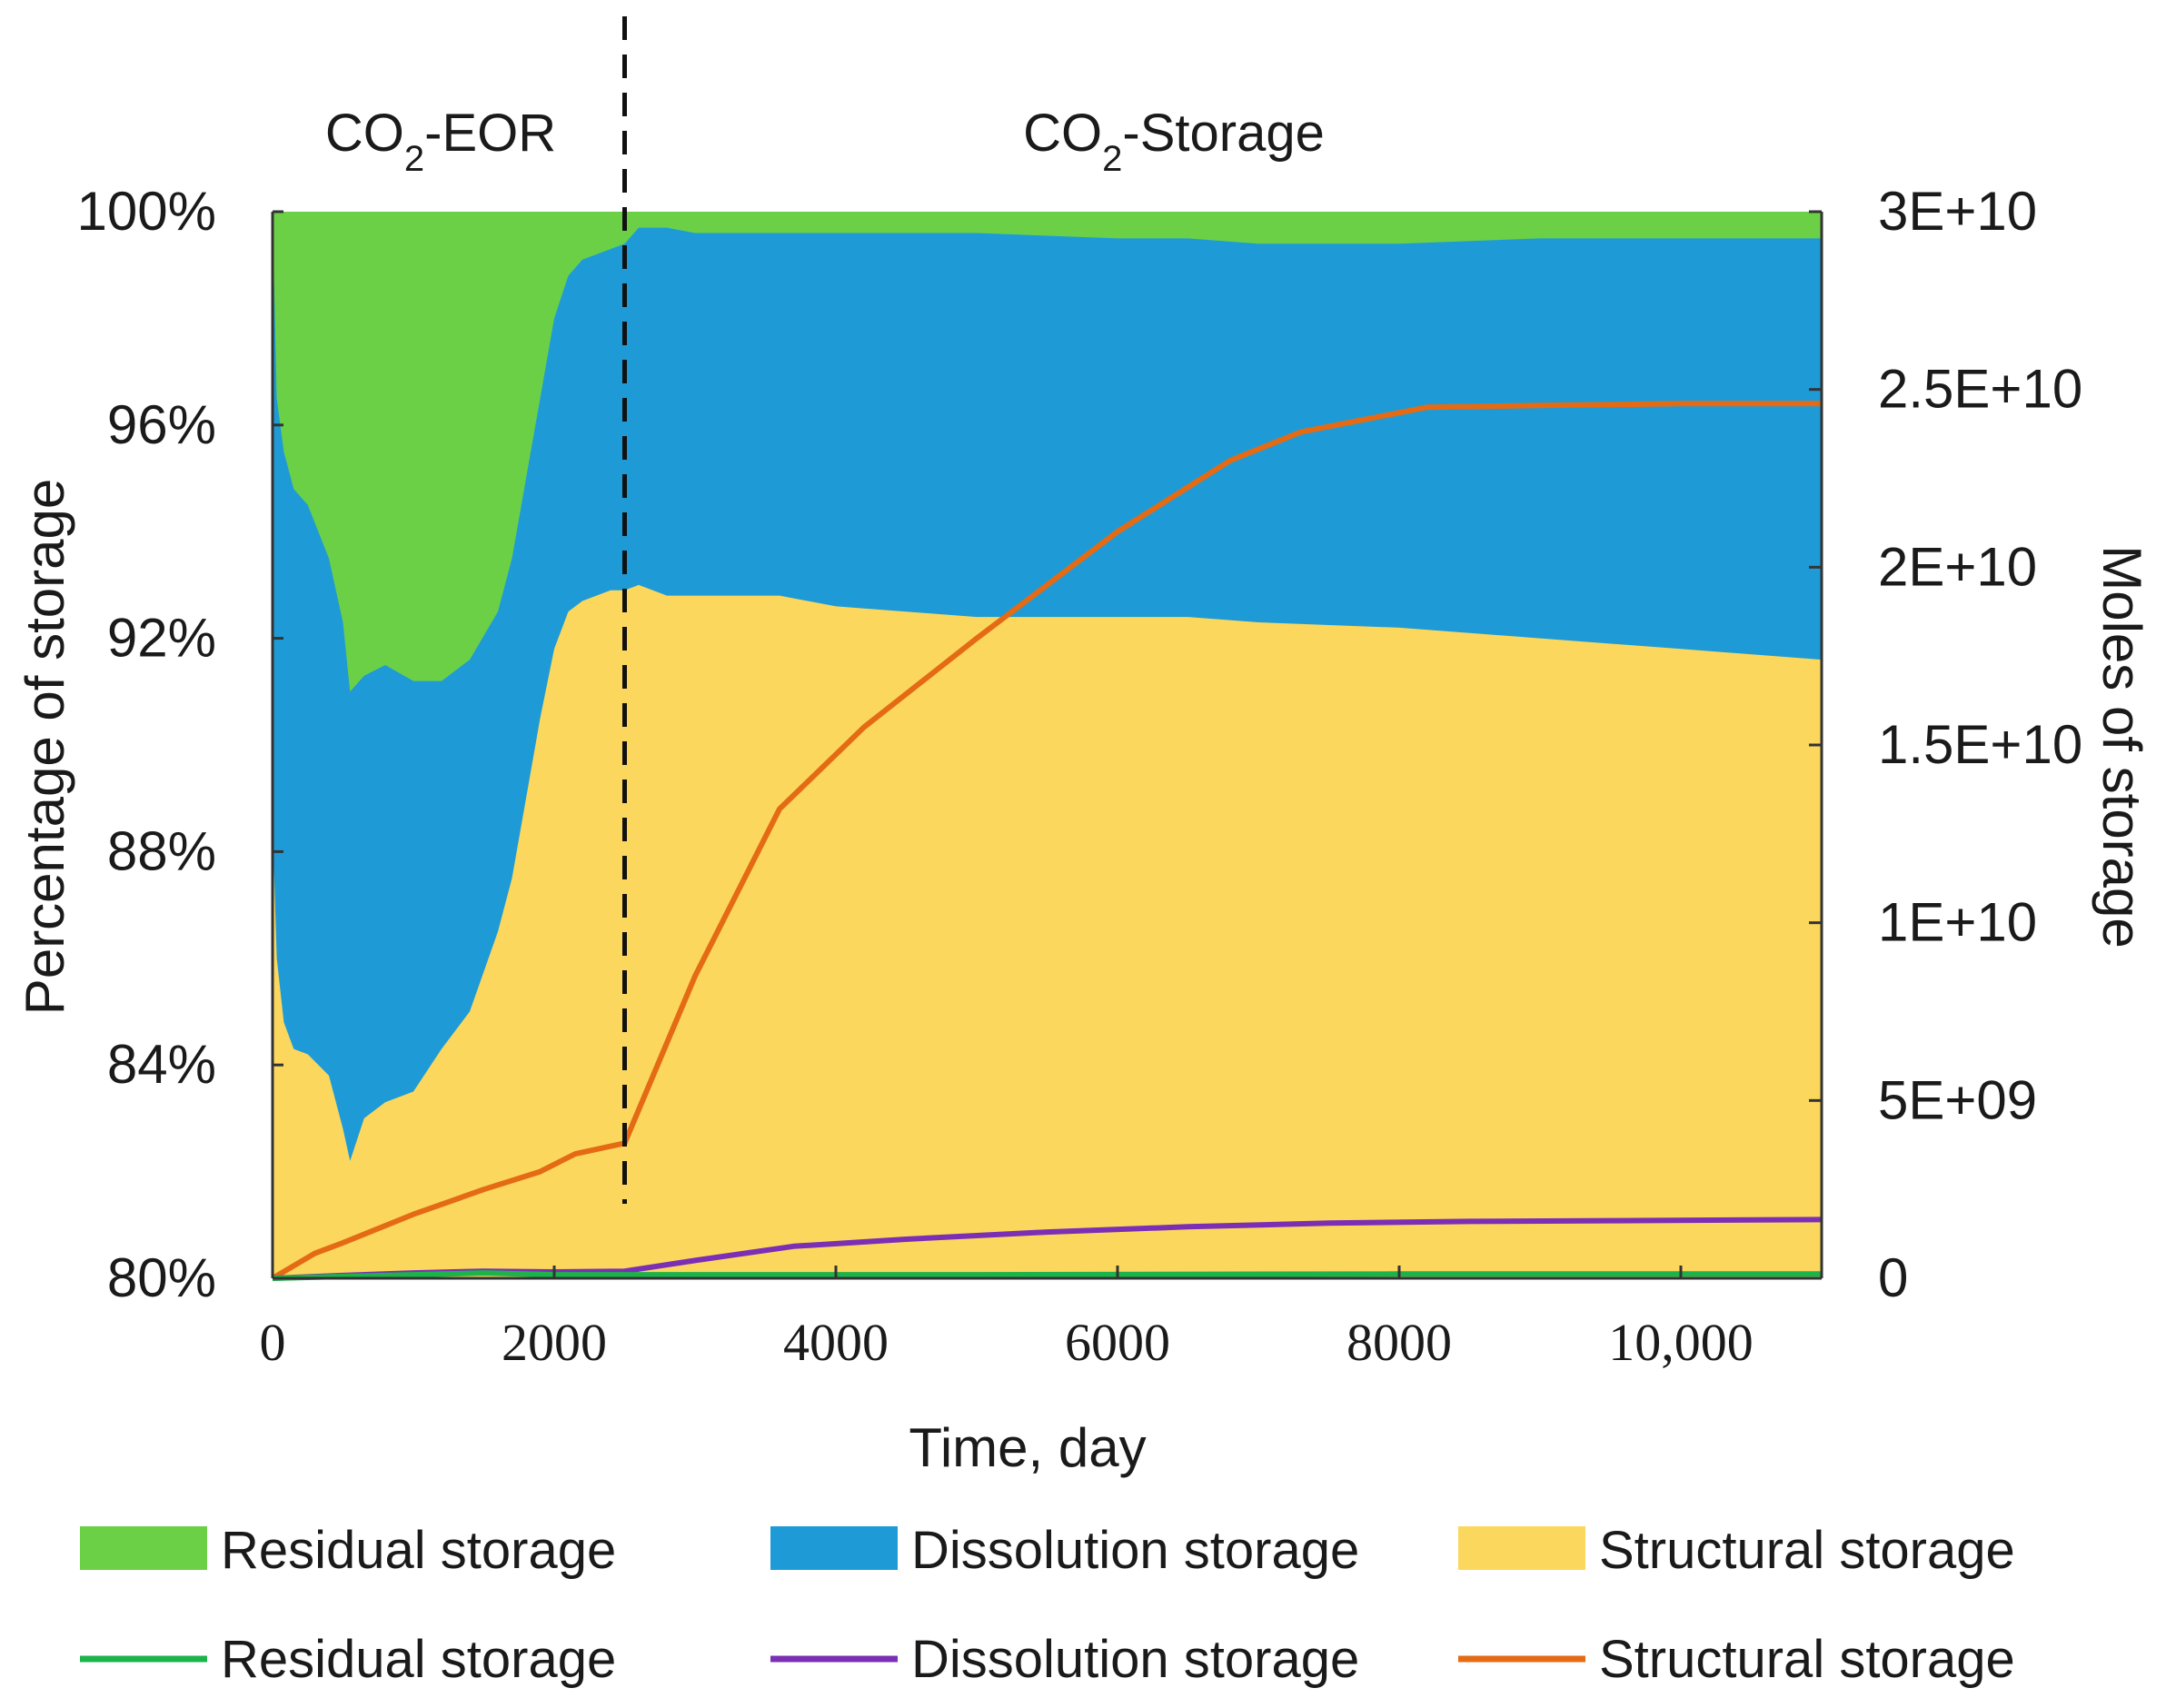 Image resolution: width=2166 pixels, height=1708 pixels. Describe the element at coordinates (418, 1659) in the screenshot. I see `legend-label-line-residual-storage: Residual storage` at that location.